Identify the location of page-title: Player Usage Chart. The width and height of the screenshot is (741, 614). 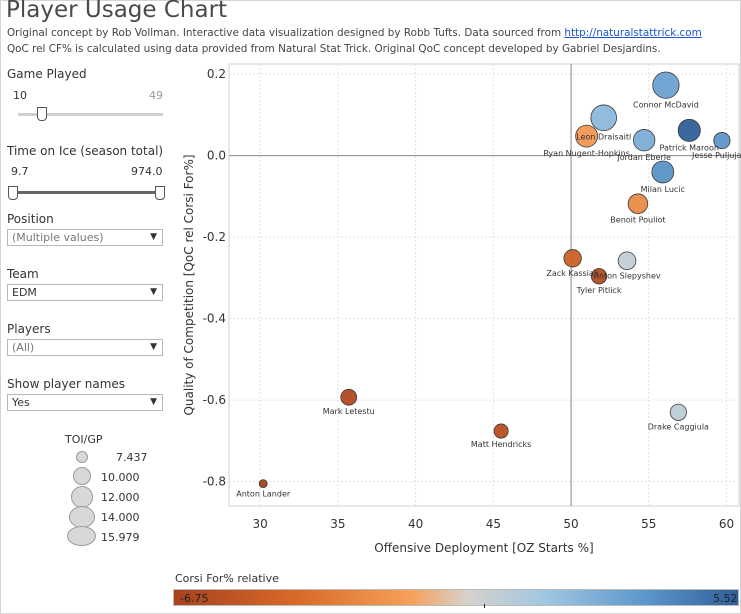
(117, 11).